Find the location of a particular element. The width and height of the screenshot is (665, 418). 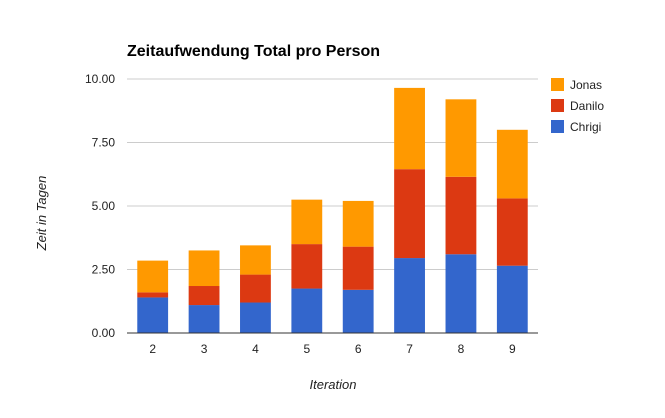

y-tick-label: 5.00 is located at coordinates (104, 206).